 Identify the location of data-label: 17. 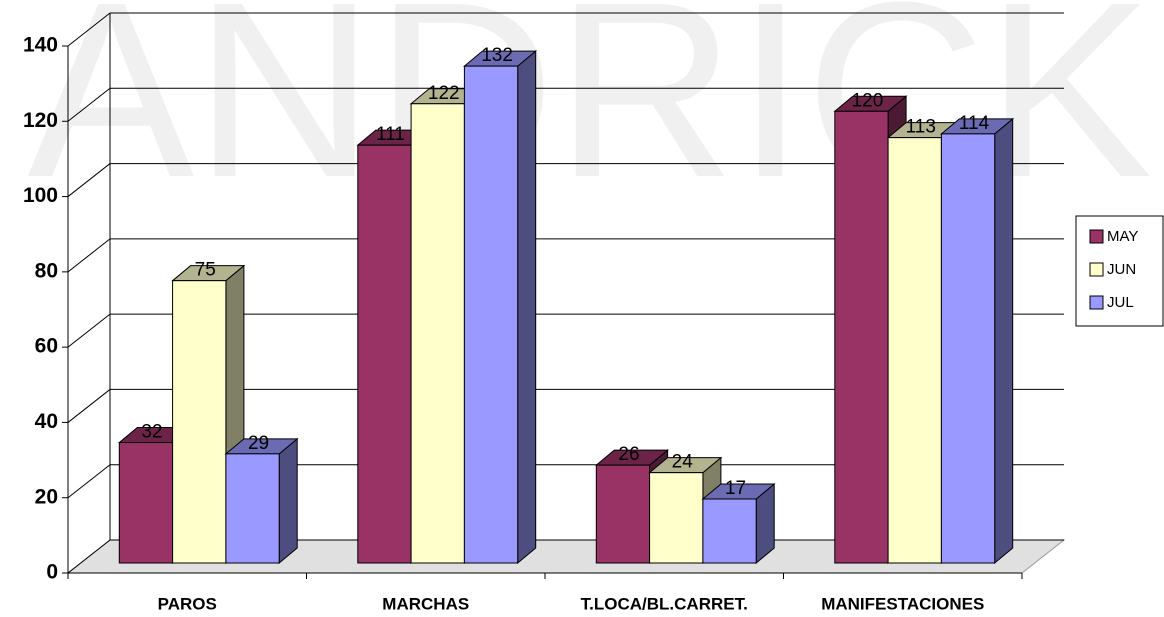
(735, 488).